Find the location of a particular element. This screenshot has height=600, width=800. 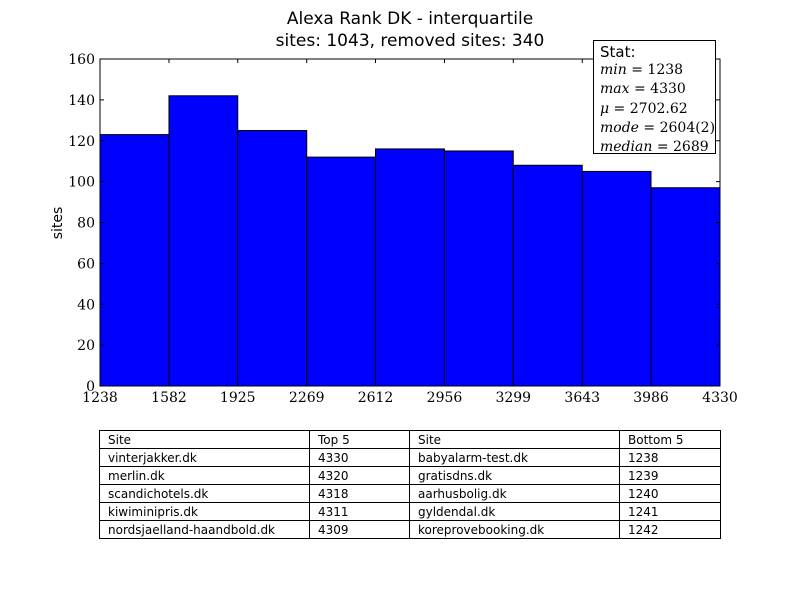

top5-value-cell: 4320 is located at coordinates (359, 475).